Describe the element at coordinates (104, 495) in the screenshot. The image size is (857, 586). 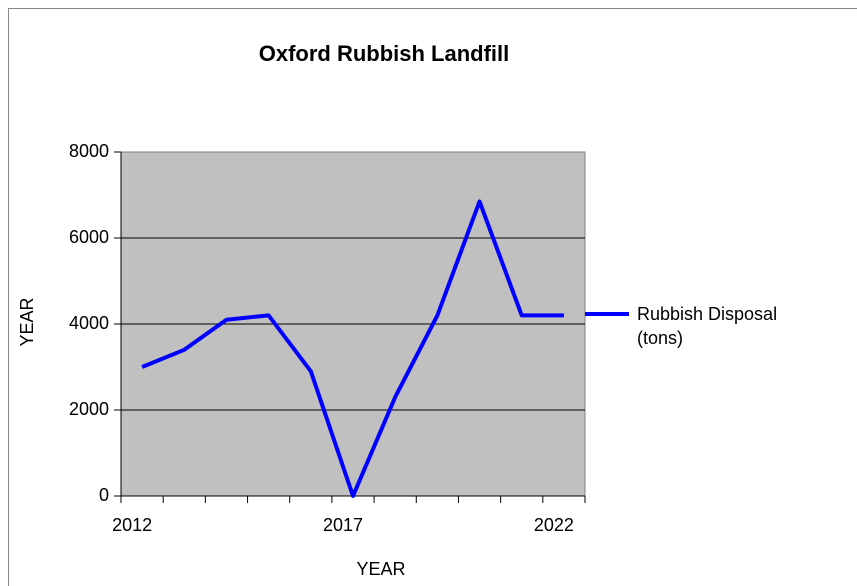
I see `y-tick-label: 0` at that location.